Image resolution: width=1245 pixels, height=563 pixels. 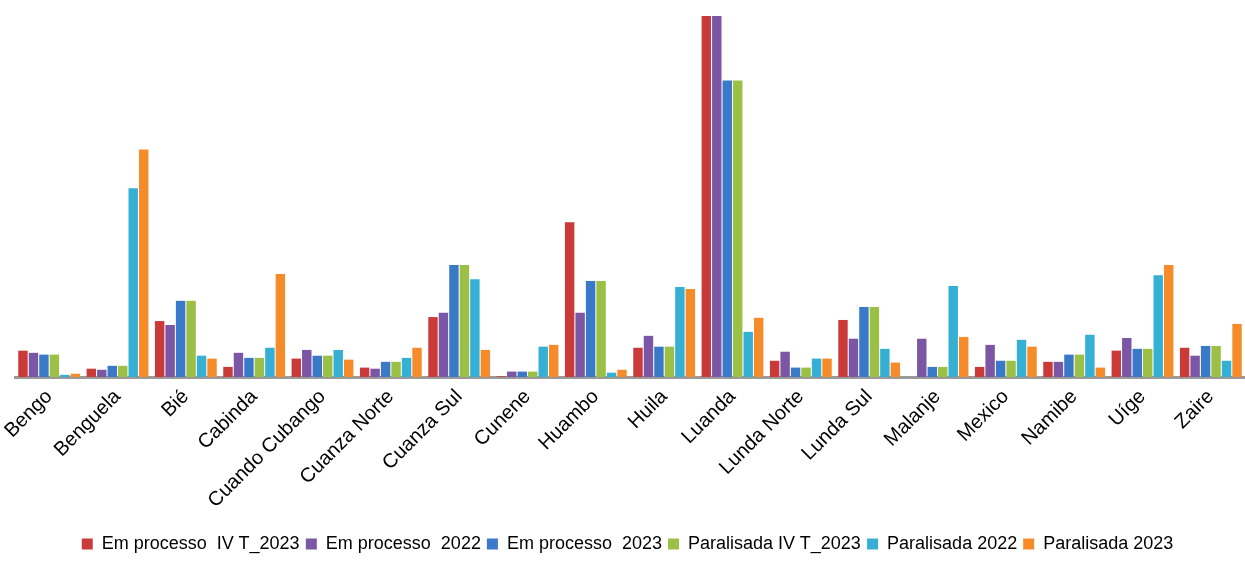 What do you see at coordinates (1108, 542) in the screenshot?
I see `legend-label: Paralisada 2023` at bounding box center [1108, 542].